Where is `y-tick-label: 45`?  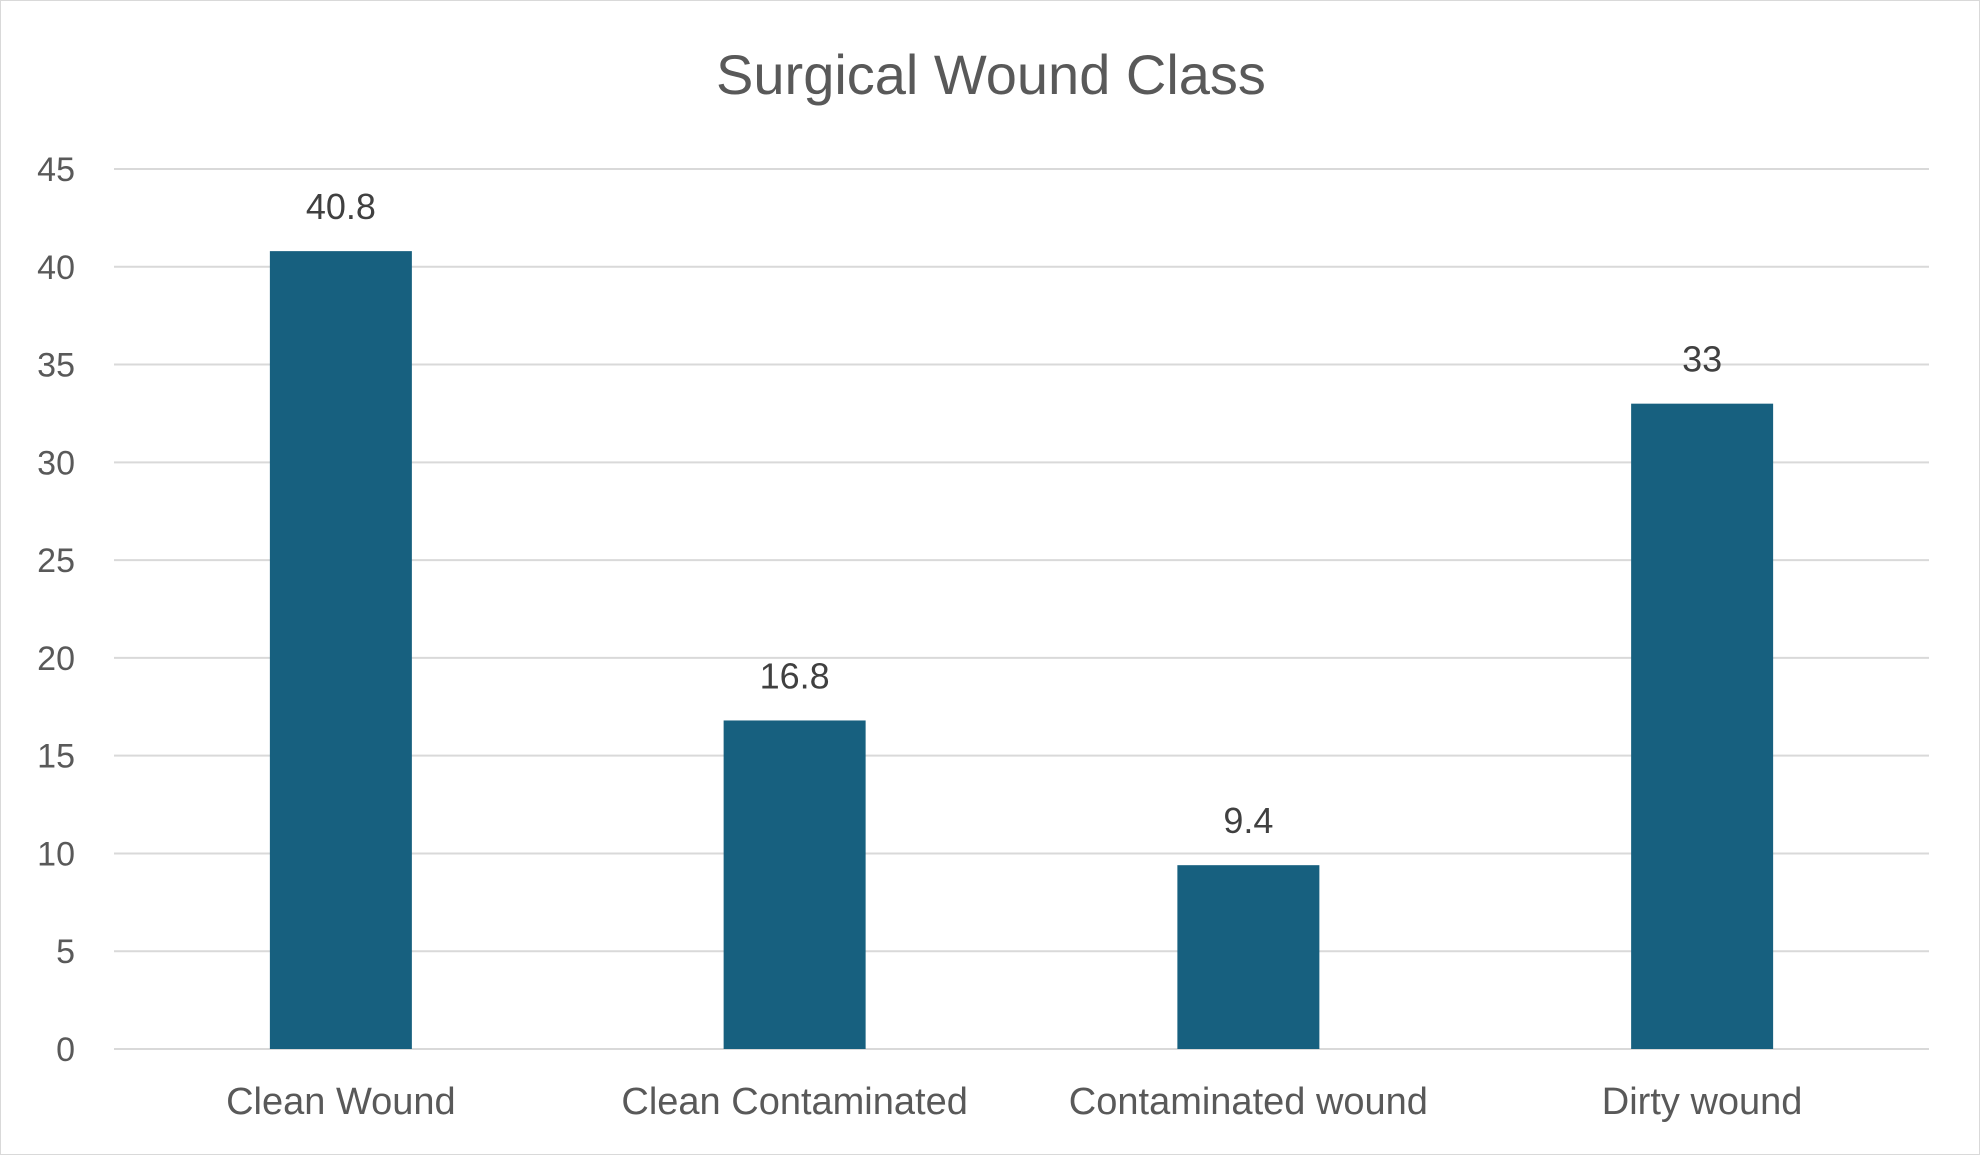 y-tick-label: 45 is located at coordinates (56, 170).